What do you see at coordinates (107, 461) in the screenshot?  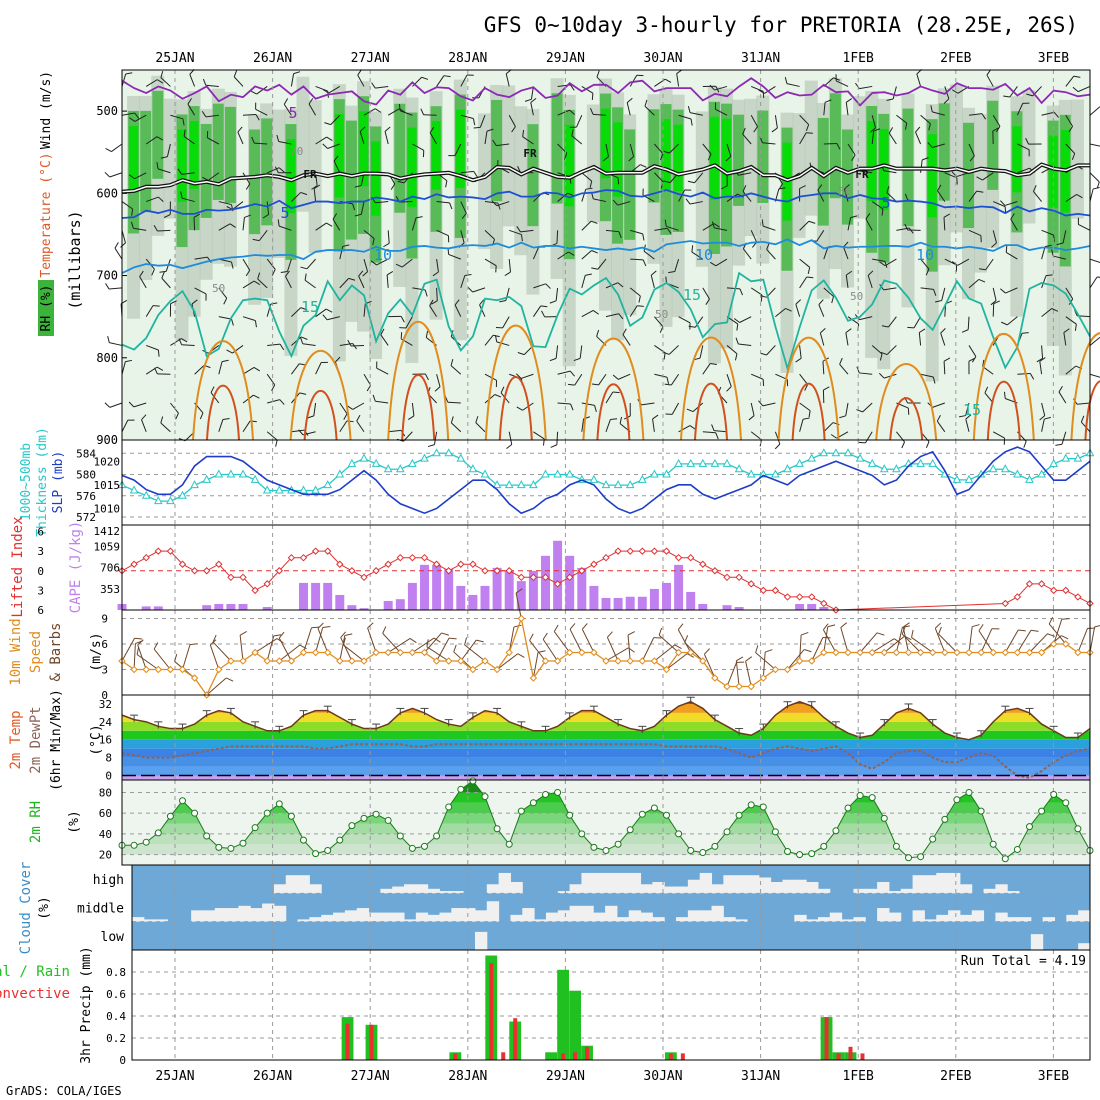 I see `slp-tick: 1020` at bounding box center [107, 461].